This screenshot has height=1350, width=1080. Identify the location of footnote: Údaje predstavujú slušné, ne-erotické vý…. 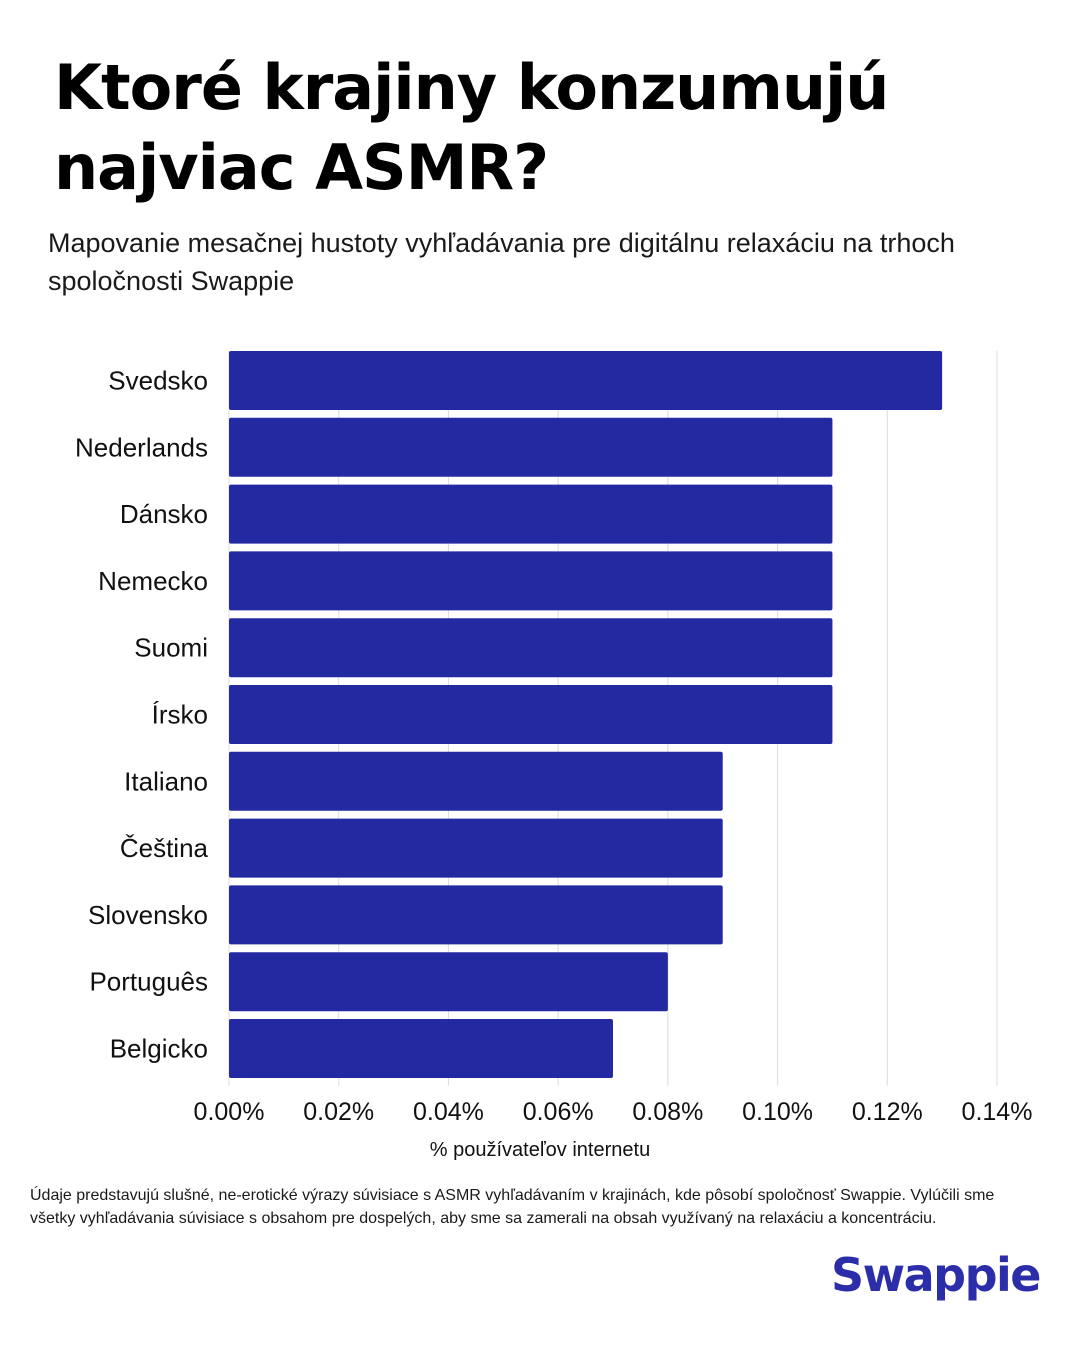
(512, 1207).